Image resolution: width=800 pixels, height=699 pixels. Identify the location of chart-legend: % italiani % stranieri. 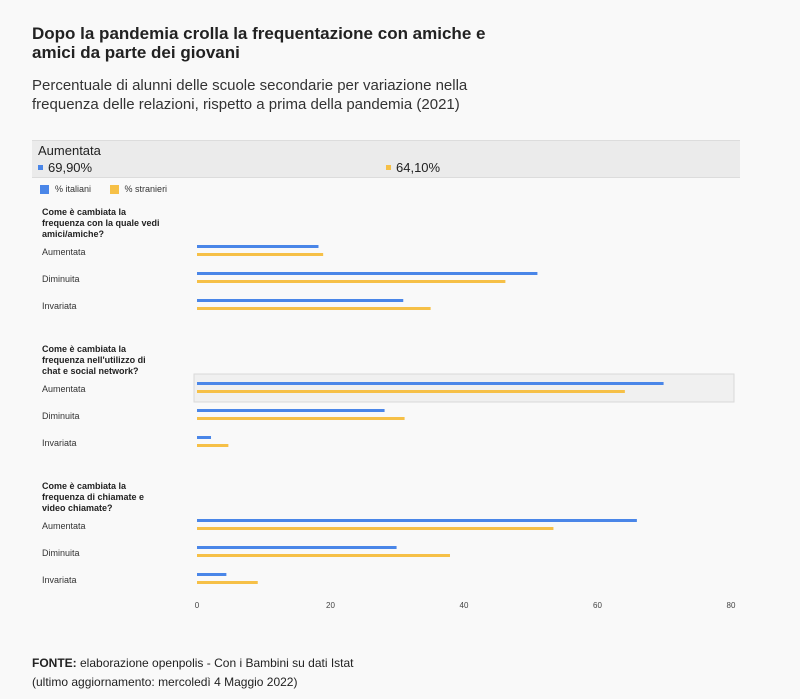
(111, 190).